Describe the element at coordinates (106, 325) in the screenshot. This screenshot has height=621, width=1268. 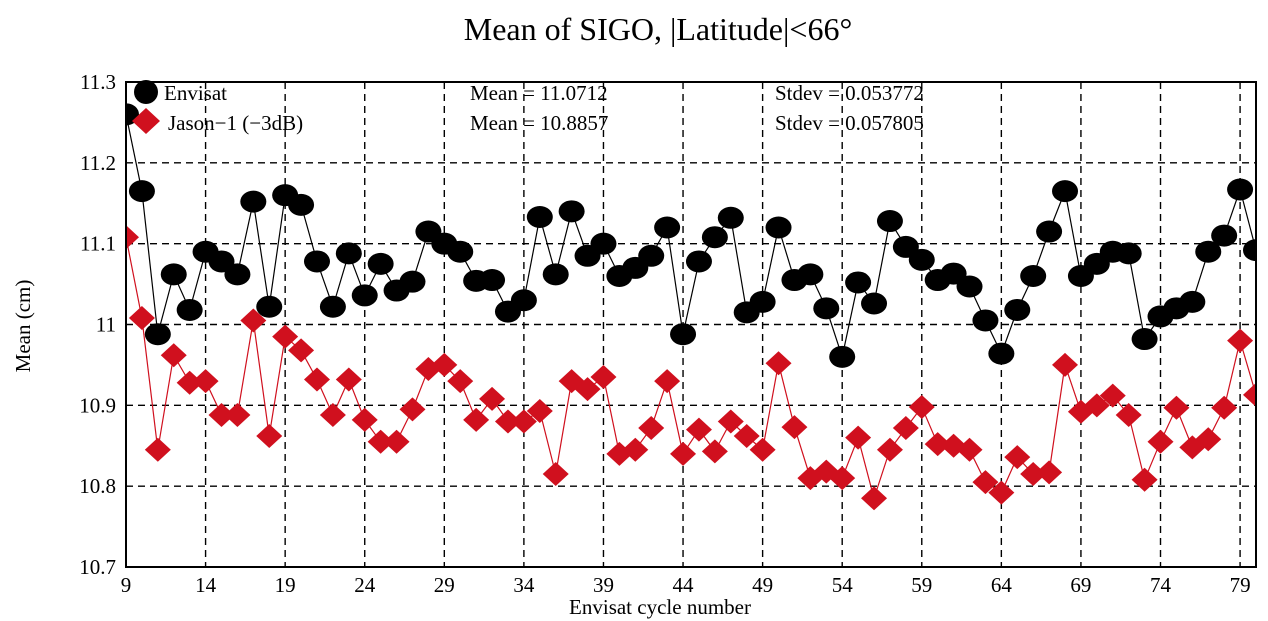
I see `y-tick-label: 11` at that location.